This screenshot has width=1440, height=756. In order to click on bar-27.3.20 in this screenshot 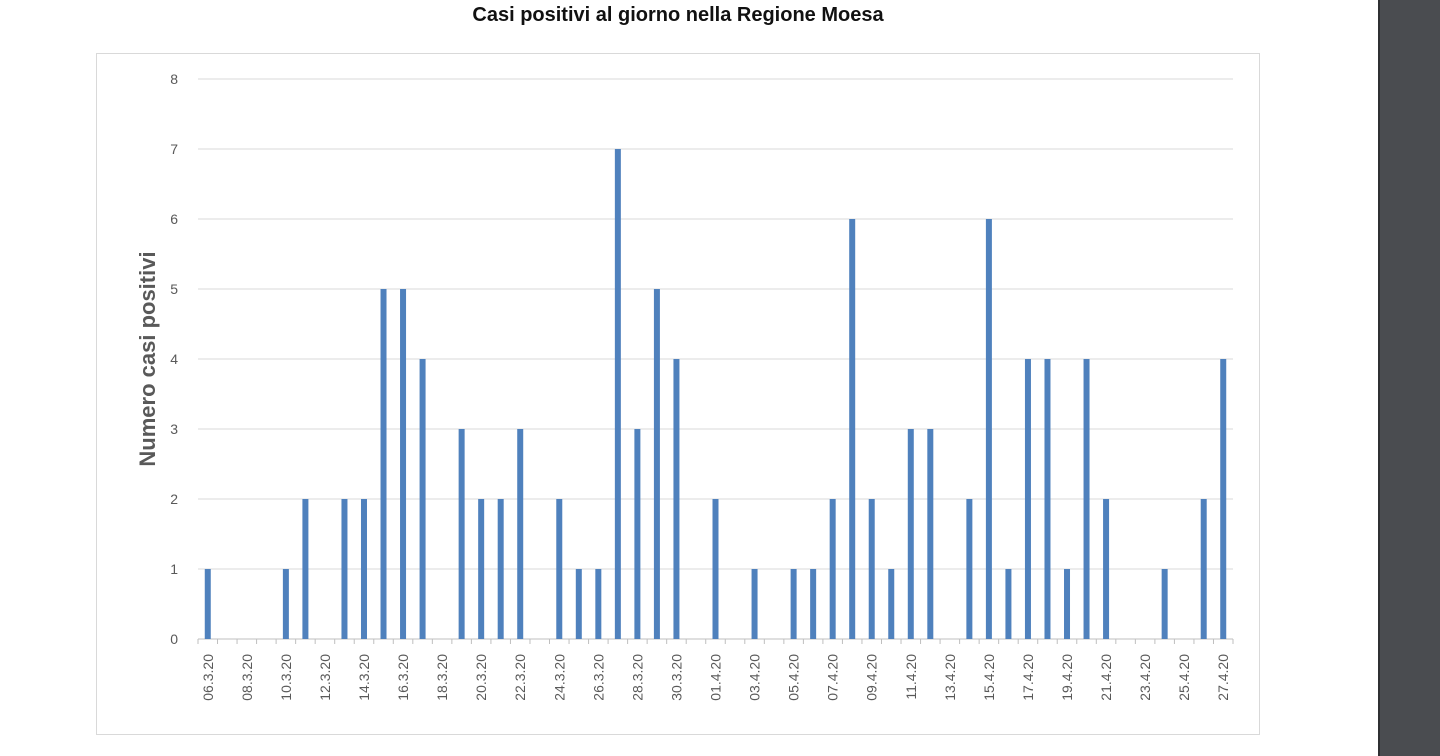, I will do `click(617, 394)`.